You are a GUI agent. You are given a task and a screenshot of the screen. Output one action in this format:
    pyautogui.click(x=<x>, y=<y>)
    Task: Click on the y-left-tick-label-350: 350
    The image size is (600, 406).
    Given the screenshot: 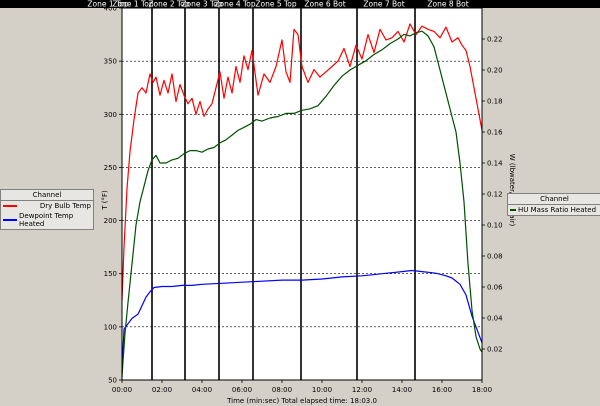 What is the action you would take?
    pyautogui.click(x=110, y=62)
    